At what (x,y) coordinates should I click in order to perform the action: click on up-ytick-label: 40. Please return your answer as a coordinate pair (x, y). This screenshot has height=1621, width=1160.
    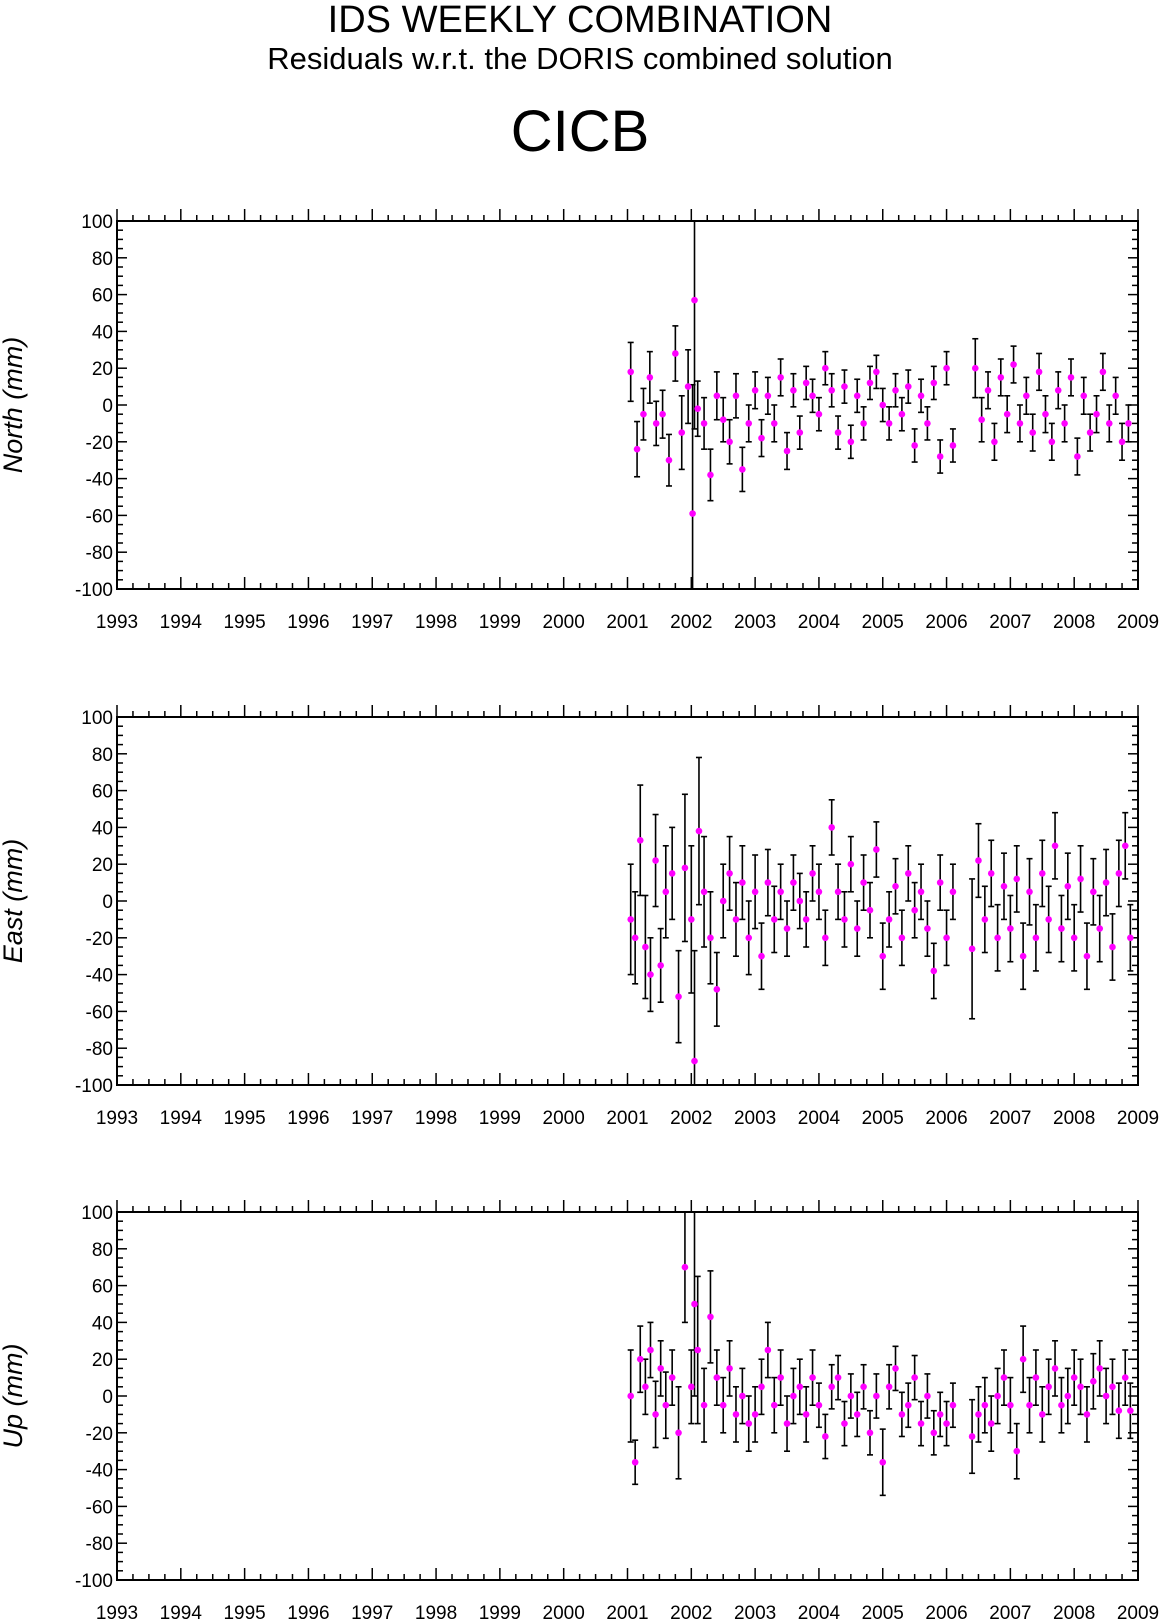
    Looking at the image, I should click on (102, 1323).